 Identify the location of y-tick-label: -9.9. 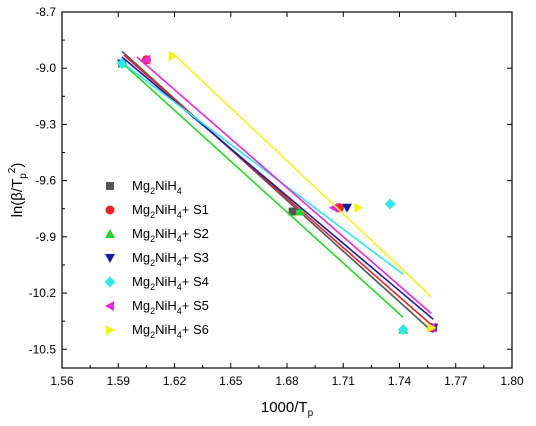
(45, 237).